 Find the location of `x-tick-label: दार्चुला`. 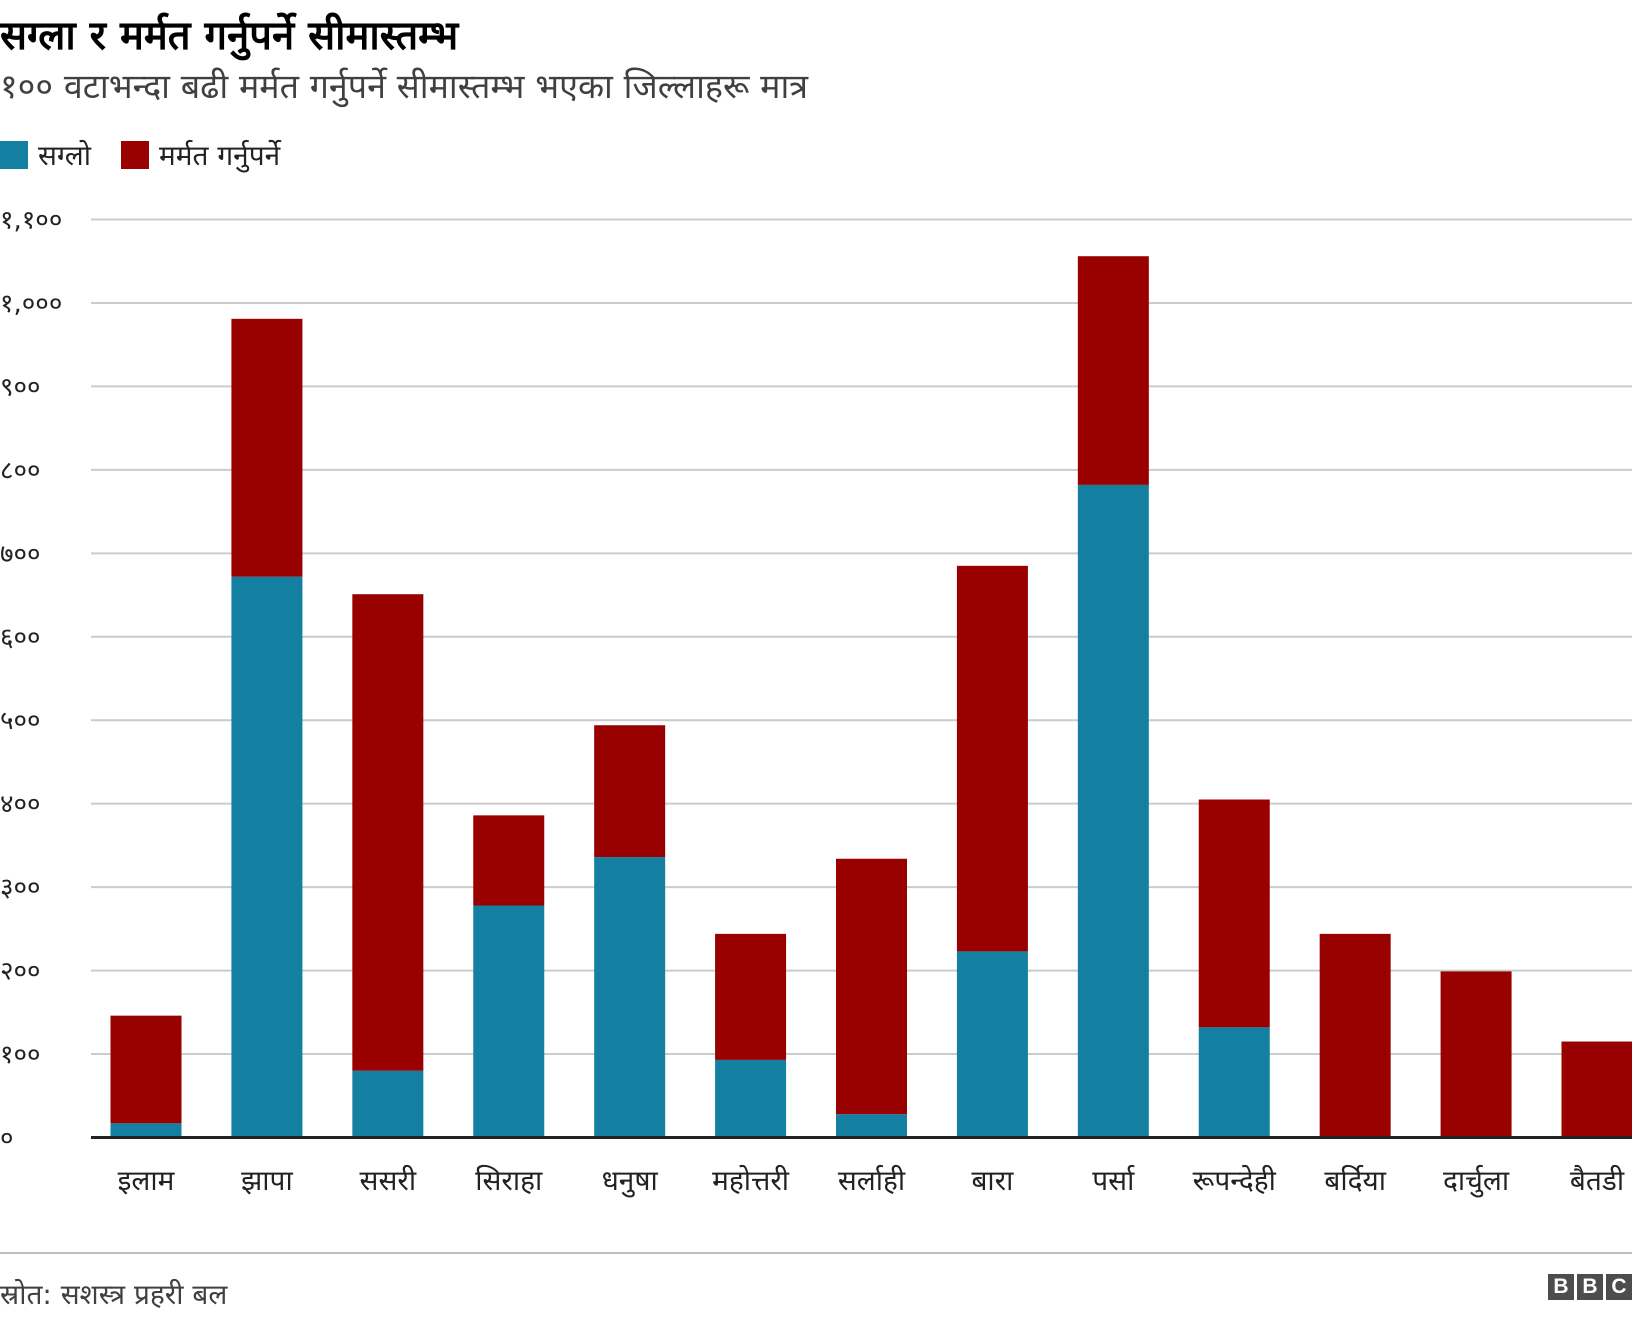

x-tick-label: दार्चुला is located at coordinates (1476, 1181).